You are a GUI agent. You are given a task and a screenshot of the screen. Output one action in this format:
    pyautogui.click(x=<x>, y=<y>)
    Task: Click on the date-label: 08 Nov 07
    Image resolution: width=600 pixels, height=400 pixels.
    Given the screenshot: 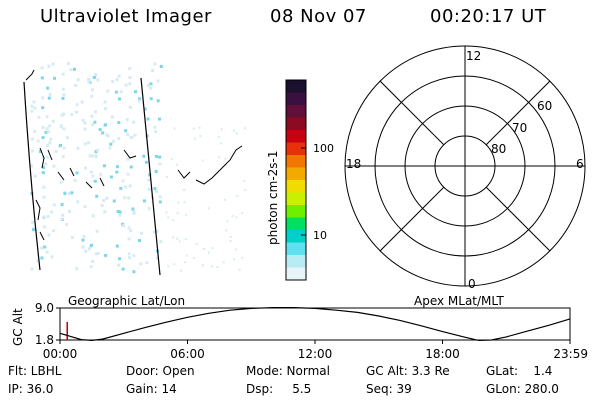 What is the action you would take?
    pyautogui.click(x=318, y=16)
    